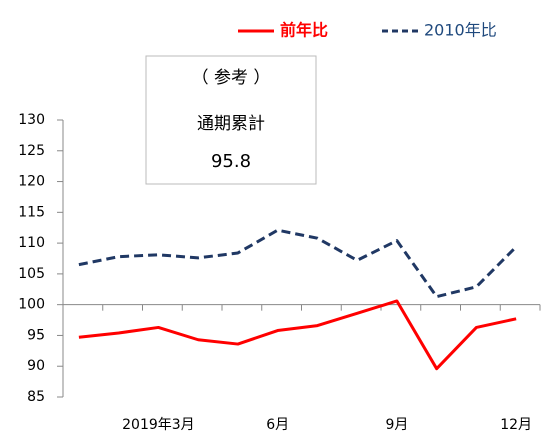 This screenshot has height=438, width=546. What do you see at coordinates (231, 124) in the screenshot?
I see `annotation-label: 通期累計` at bounding box center [231, 124].